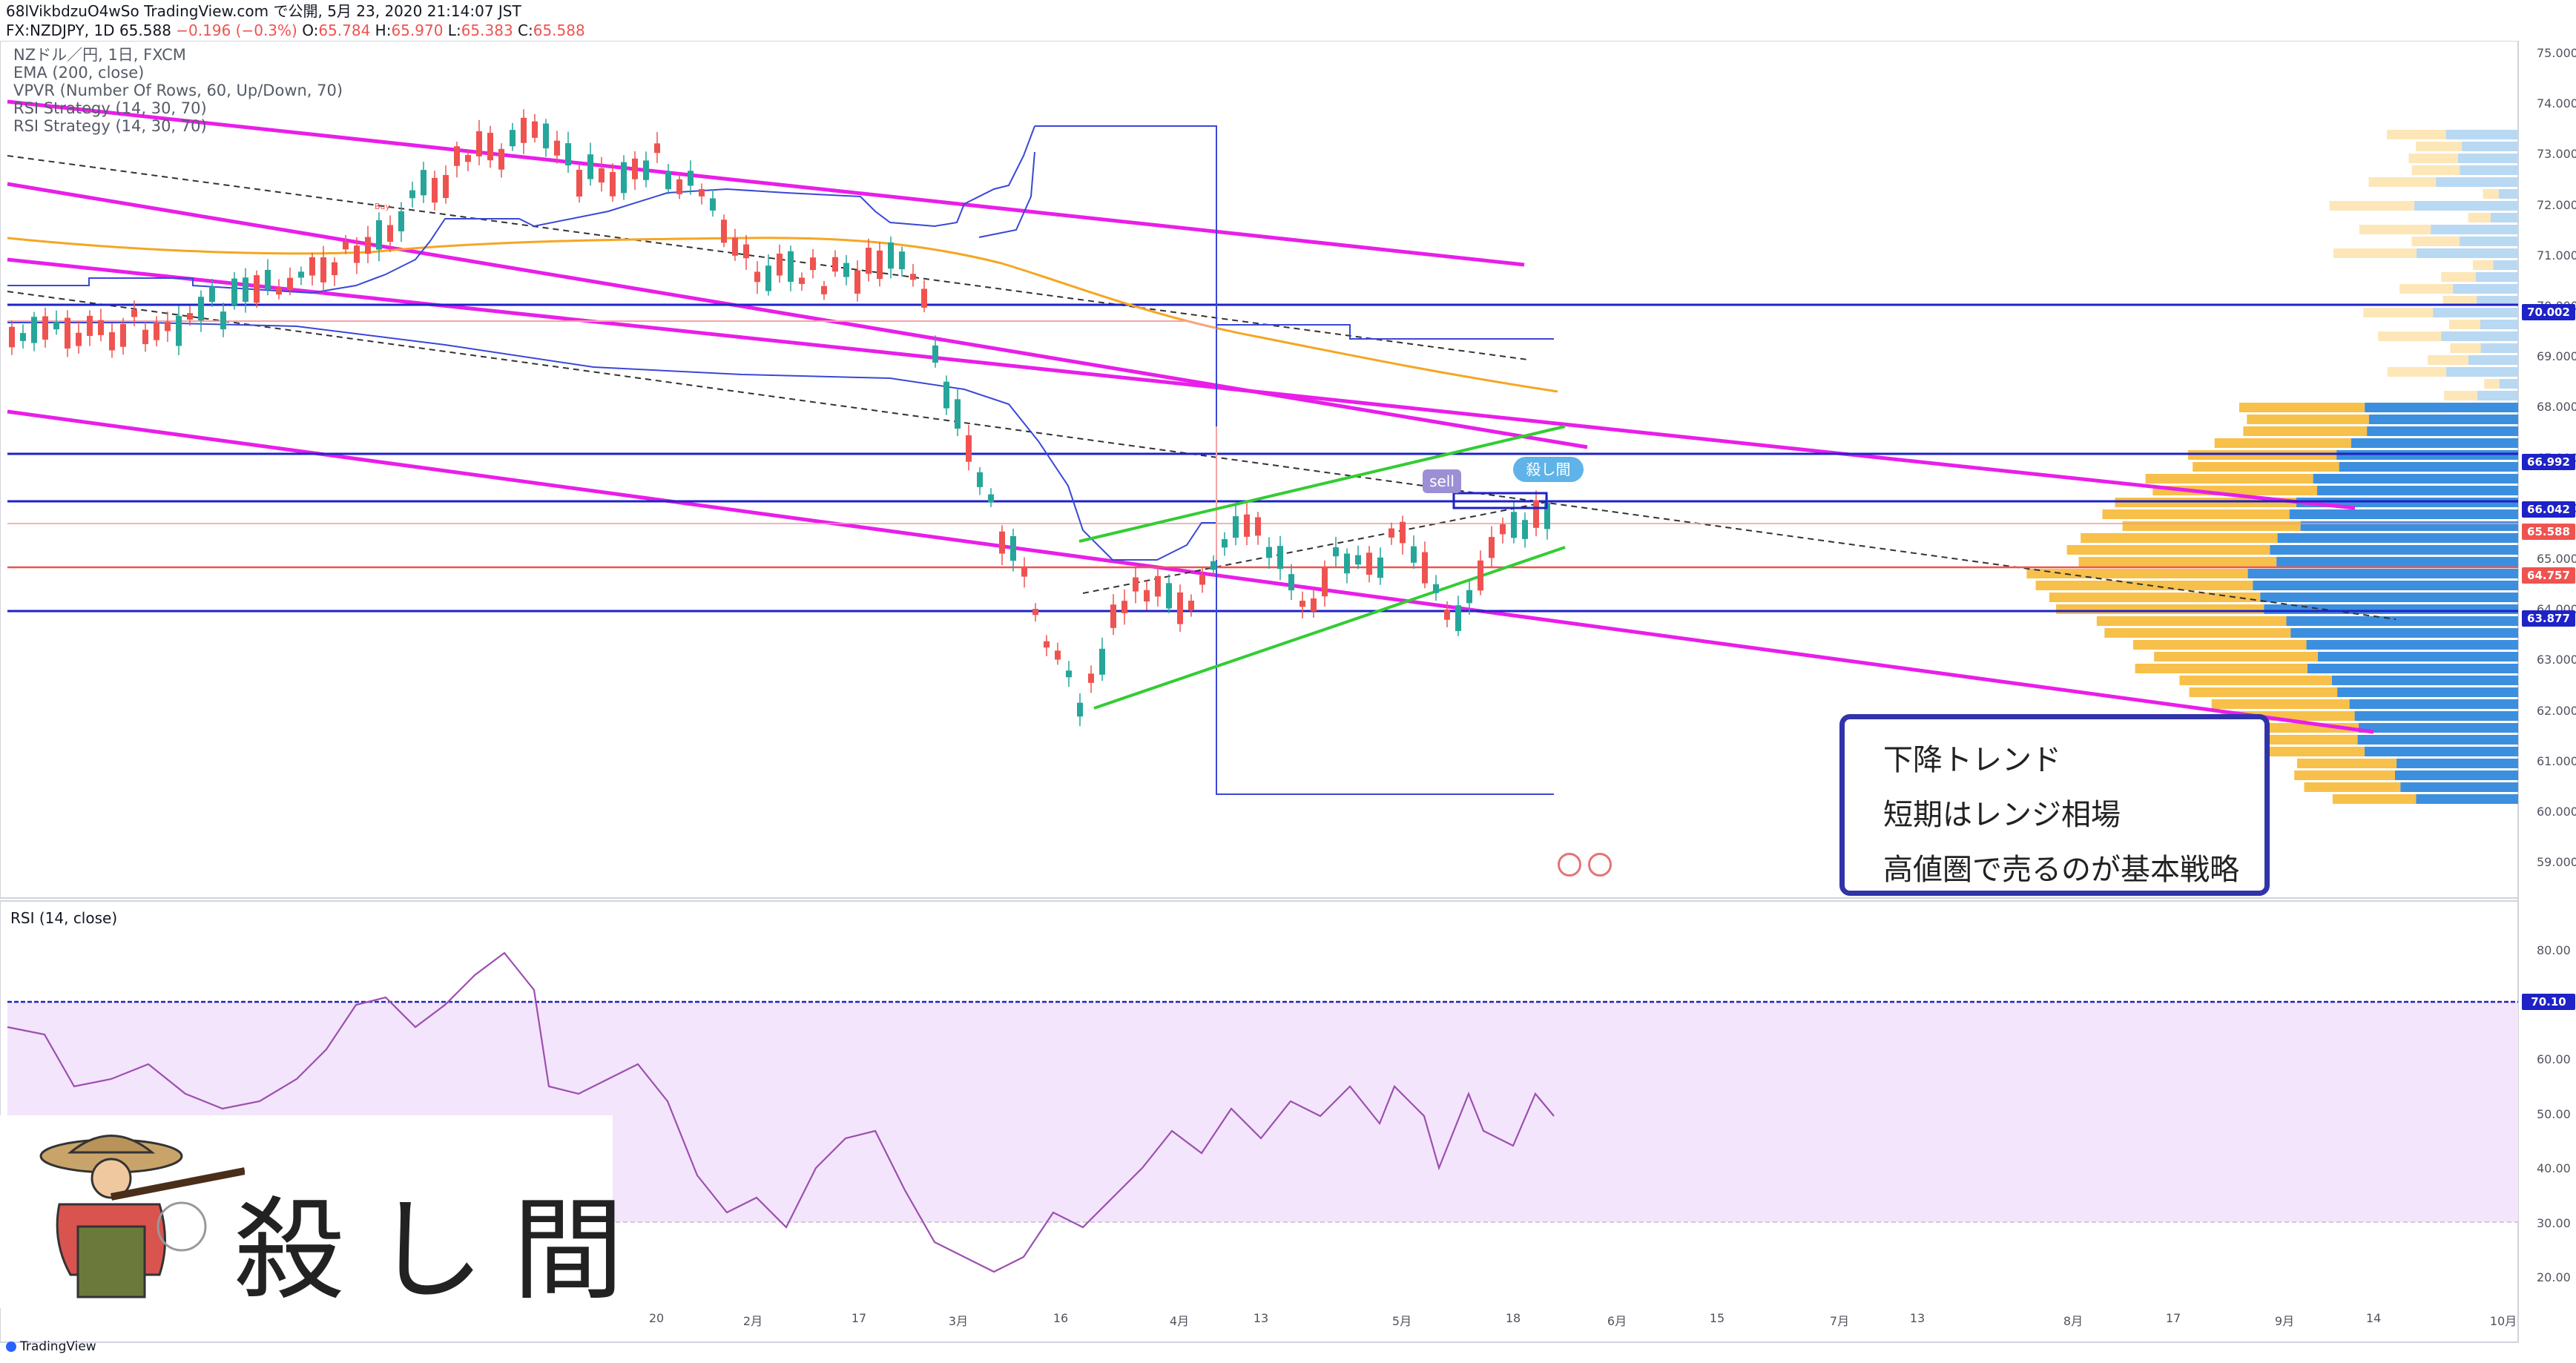 The width and height of the screenshot is (2576, 1363). What do you see at coordinates (2554, 1059) in the screenshot?
I see `rsi-tick: 60.00` at bounding box center [2554, 1059].